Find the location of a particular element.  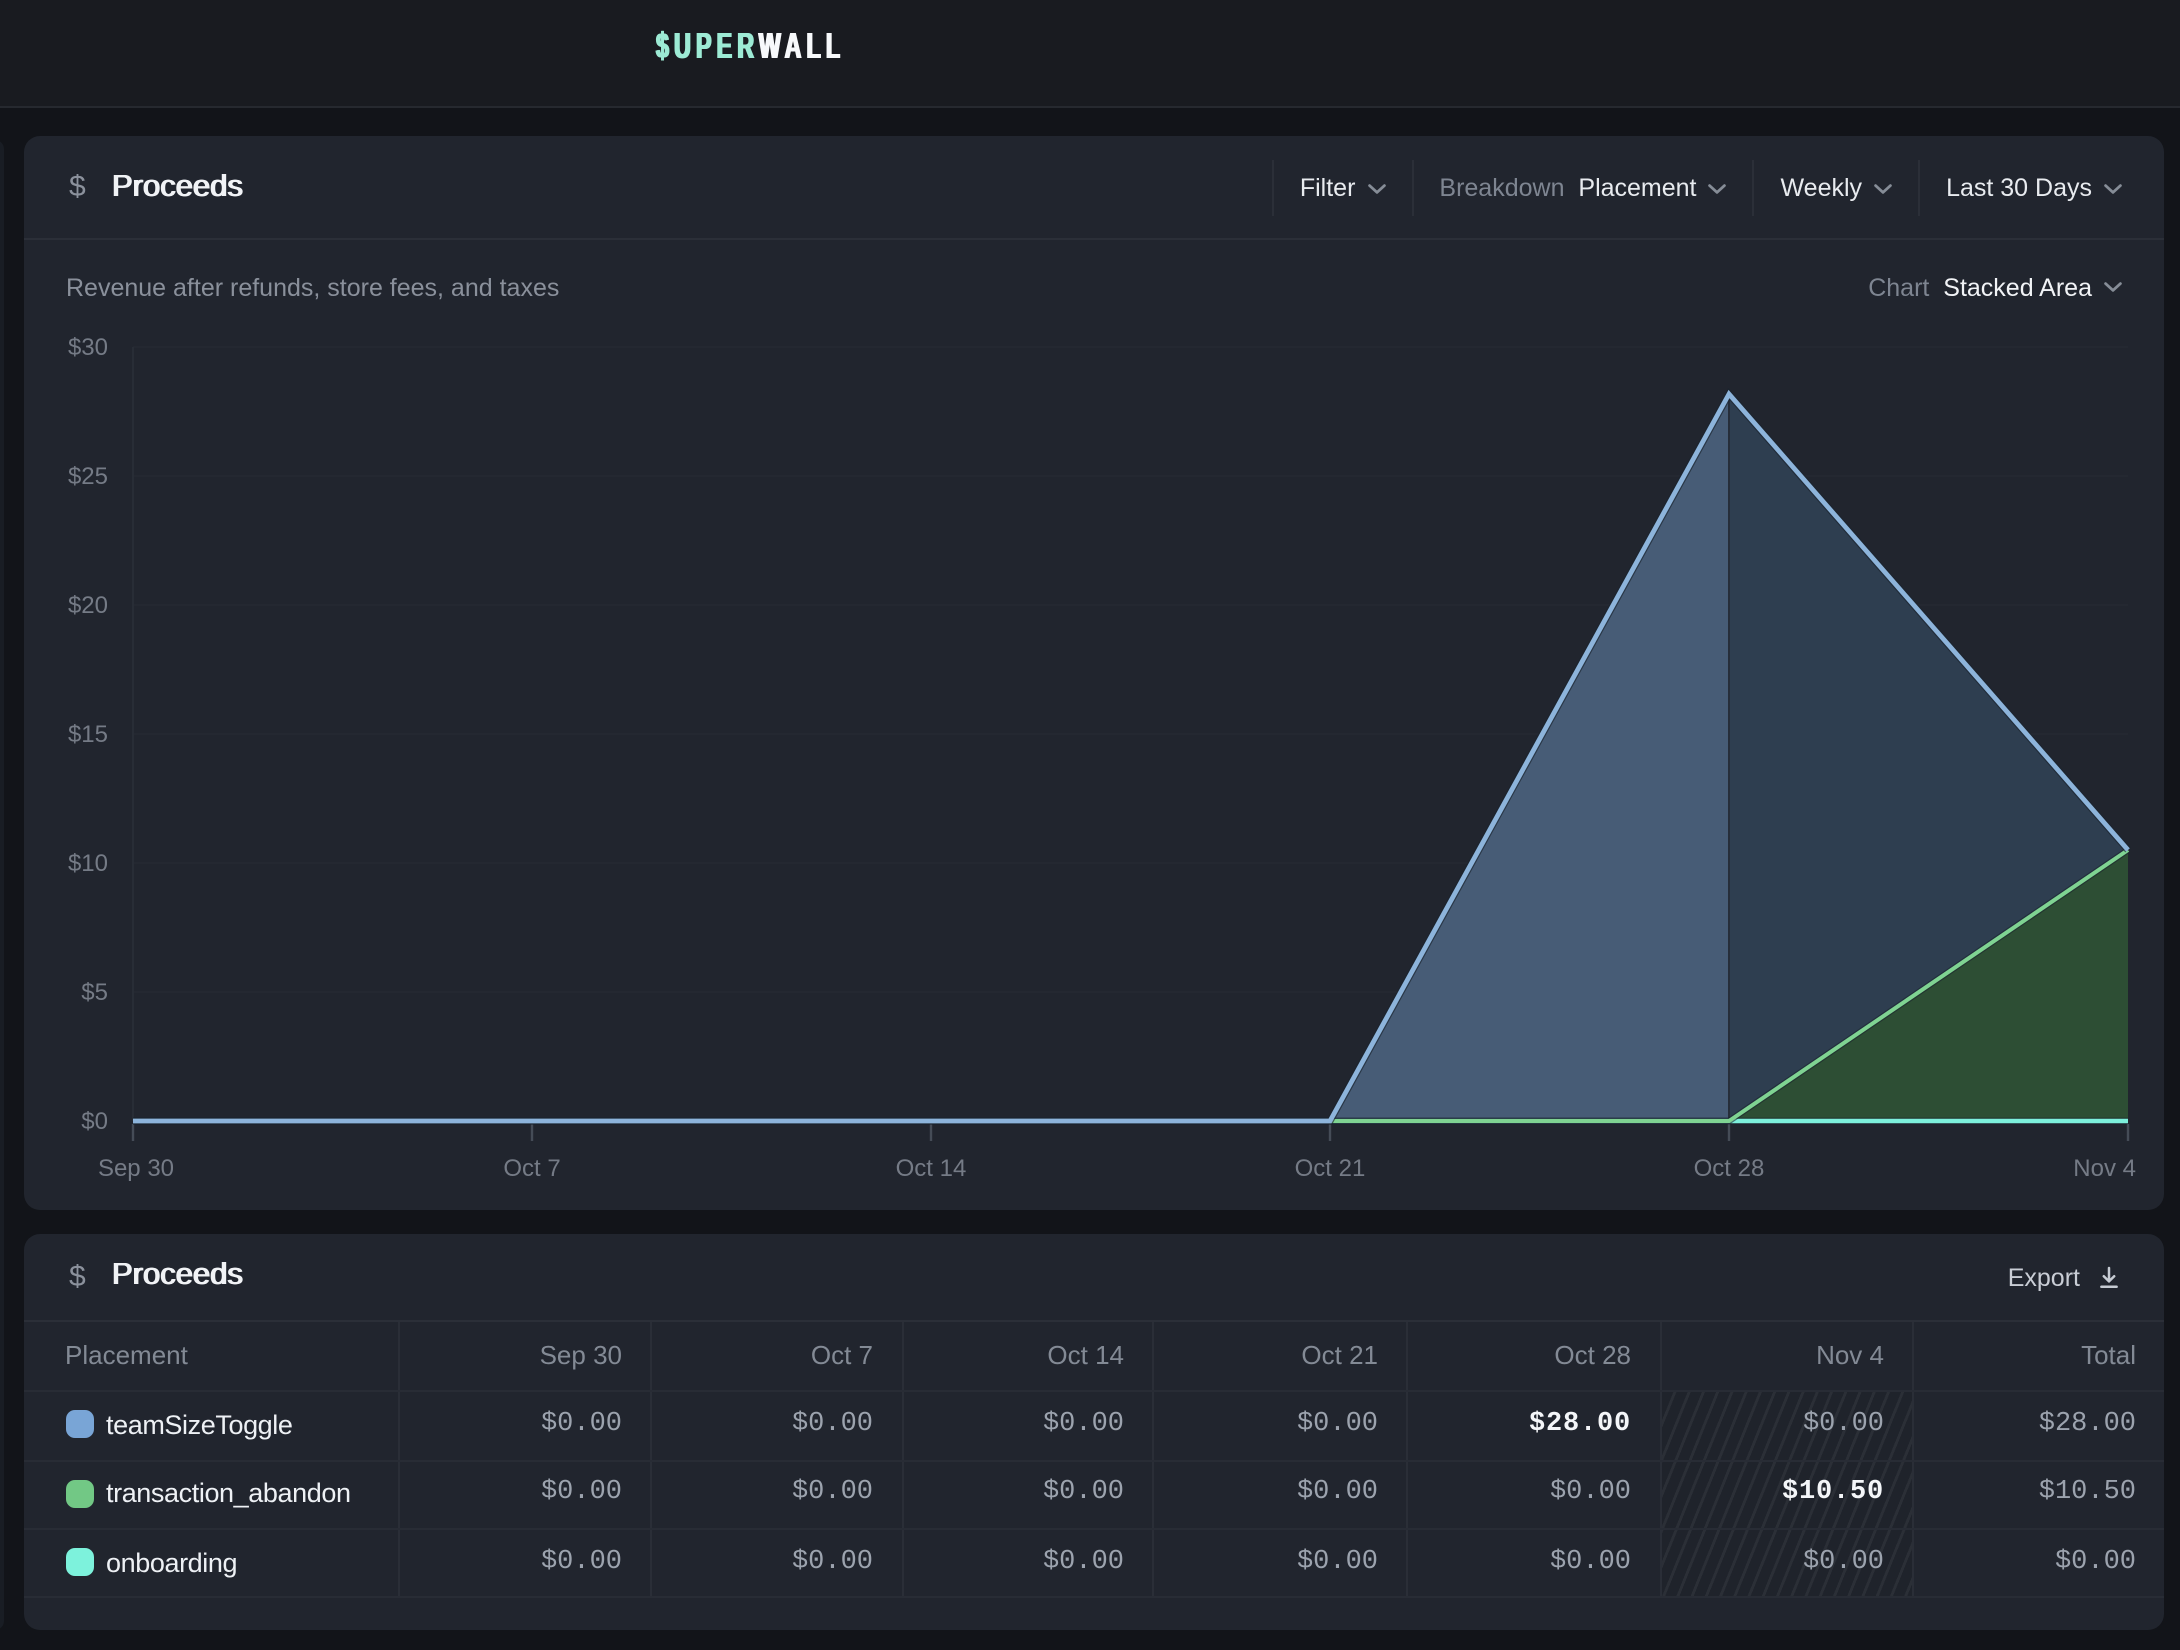

svg-text: $15 is located at coordinates (88, 734).